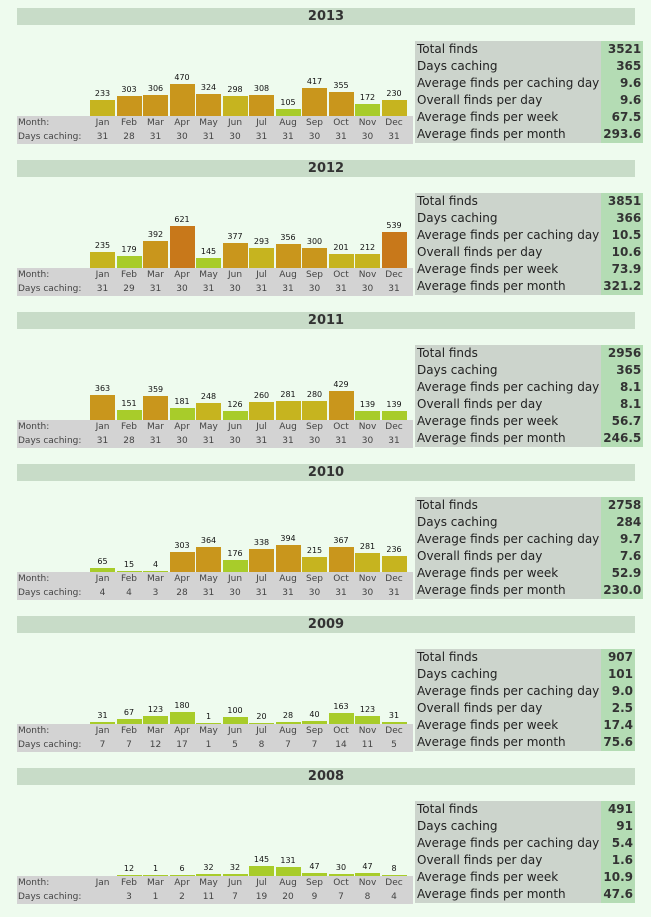  What do you see at coordinates (129, 137) in the screenshot?
I see `days-tick-label: 28` at bounding box center [129, 137].